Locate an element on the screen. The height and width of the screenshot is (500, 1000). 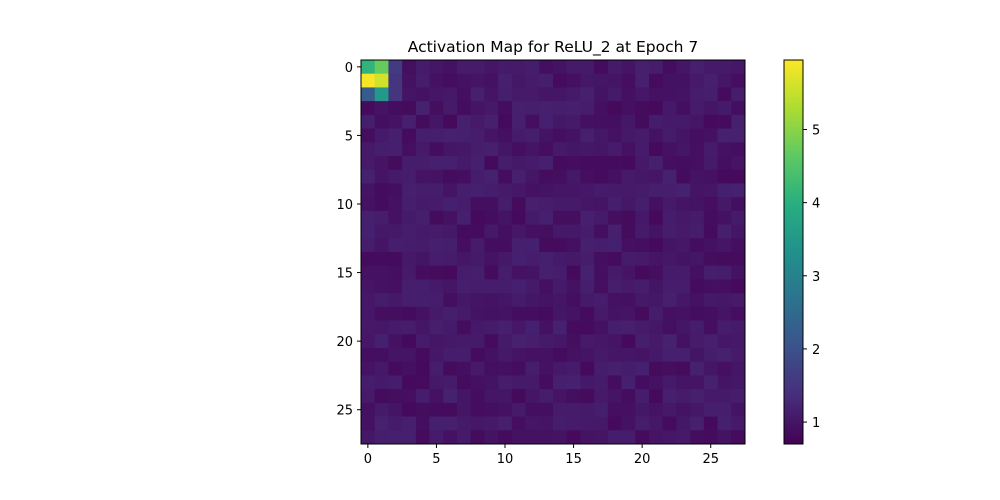
y-tick-label: 15 is located at coordinates (344, 274).